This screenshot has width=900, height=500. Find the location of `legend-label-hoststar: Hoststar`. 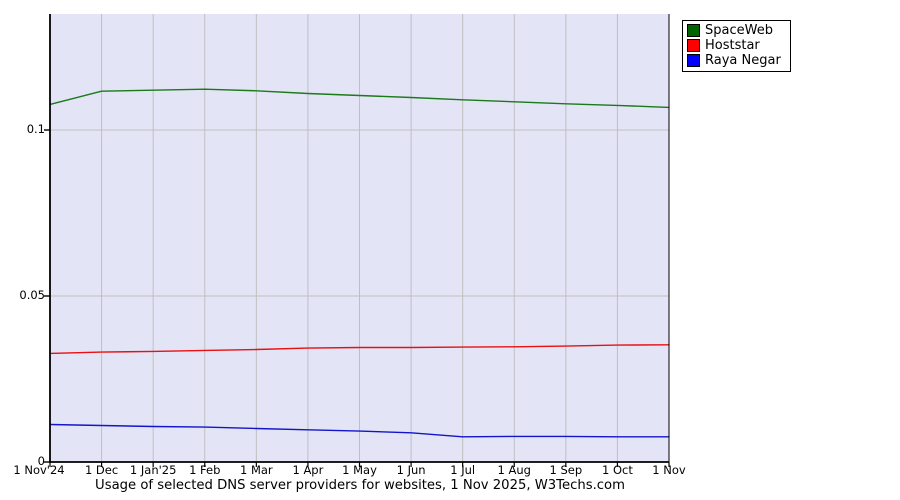

legend-label-hoststar: Hoststar is located at coordinates (732, 45).